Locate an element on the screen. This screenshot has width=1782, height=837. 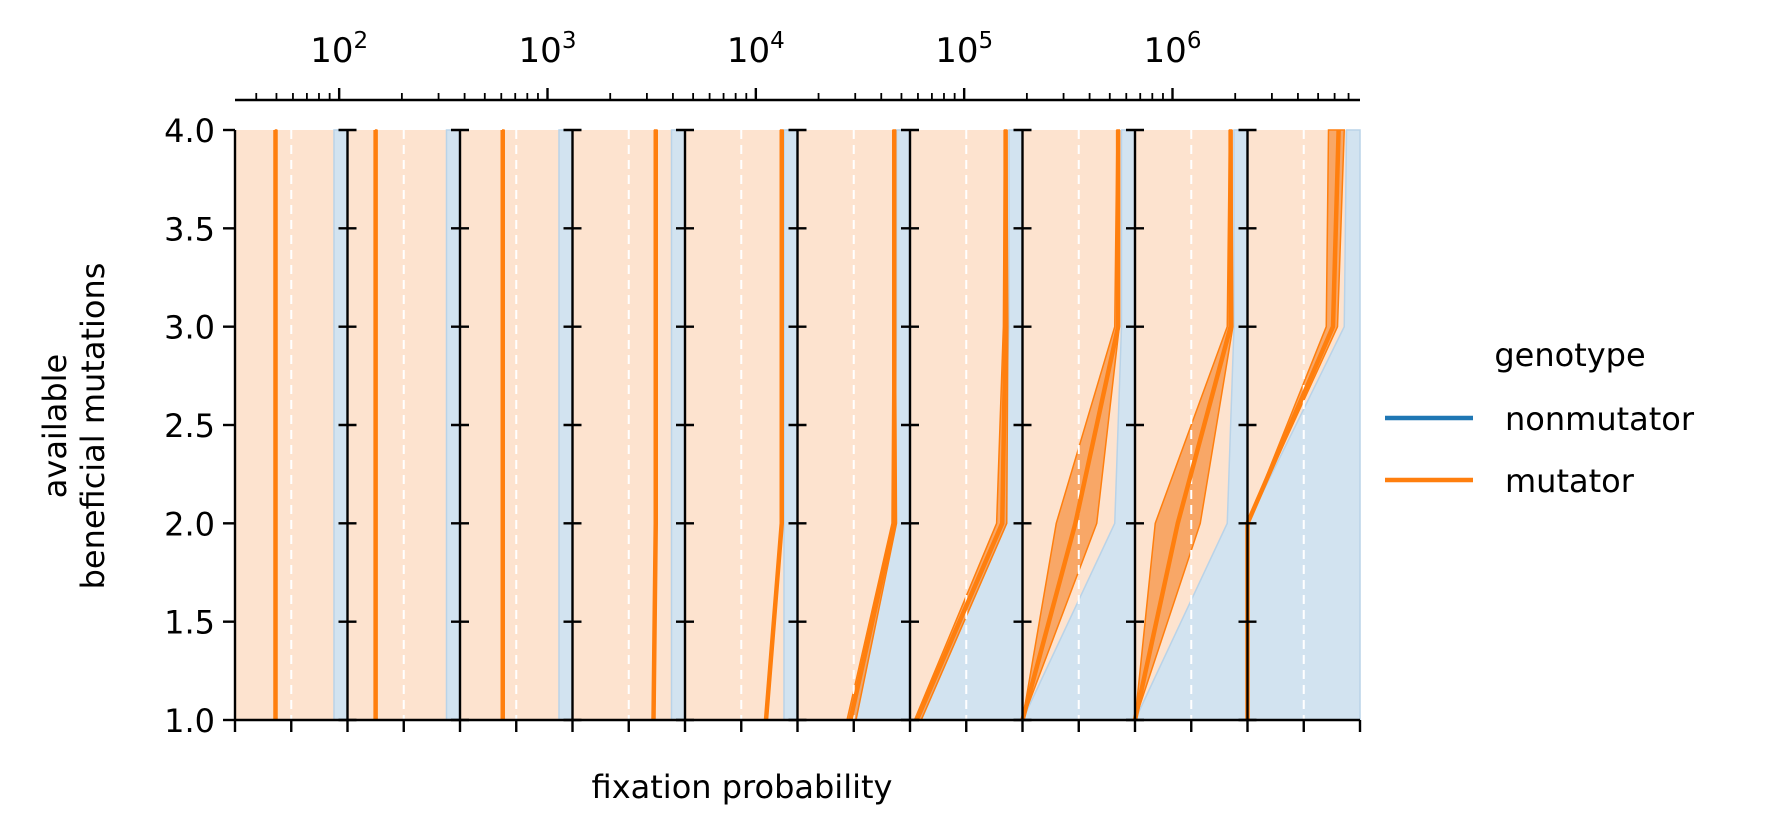
panel-5-mutator-line is located at coordinates (773, 425).